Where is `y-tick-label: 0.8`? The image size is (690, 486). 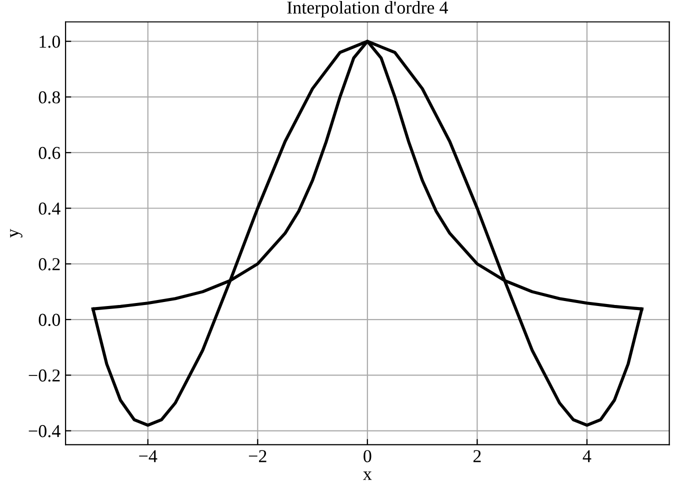
y-tick-label: 0.8 is located at coordinates (49, 97).